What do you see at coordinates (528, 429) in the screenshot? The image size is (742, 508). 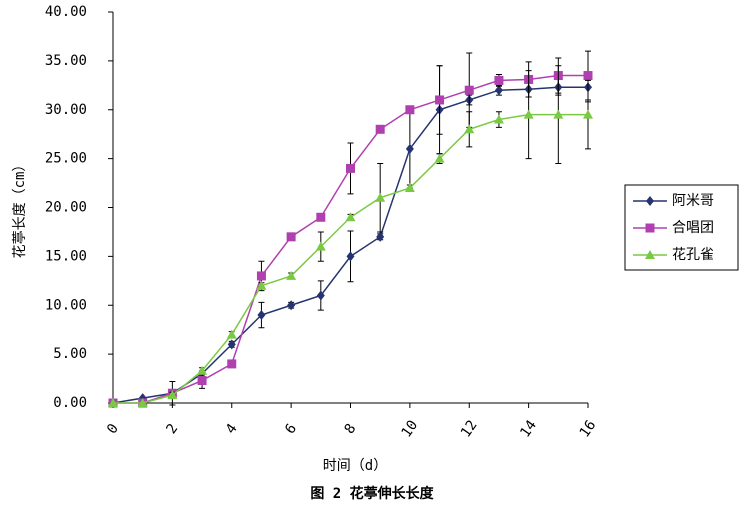 I see `x-tick-label: 14` at bounding box center [528, 429].